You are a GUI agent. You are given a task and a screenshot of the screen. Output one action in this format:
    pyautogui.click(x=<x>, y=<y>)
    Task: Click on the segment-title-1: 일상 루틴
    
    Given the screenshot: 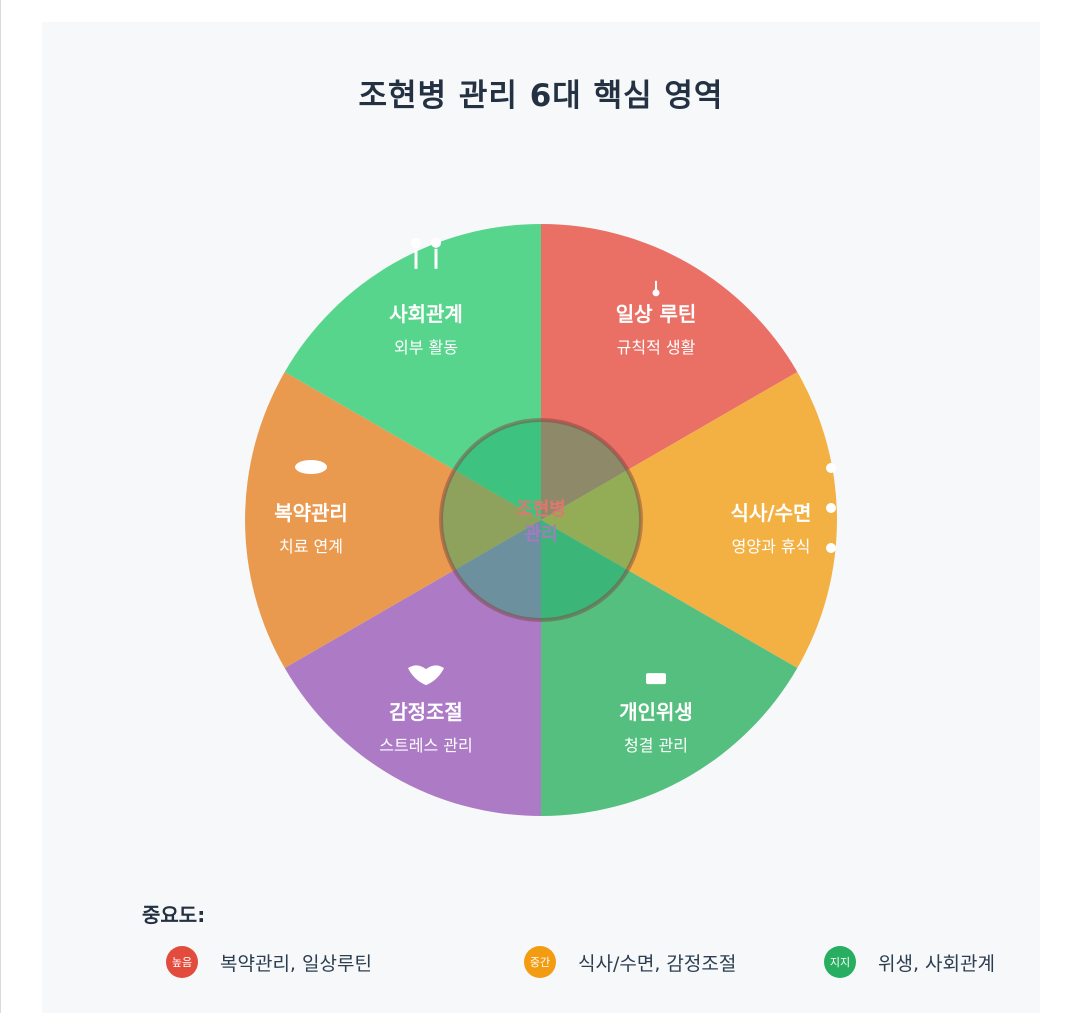 What is the action you would take?
    pyautogui.click(x=656, y=314)
    